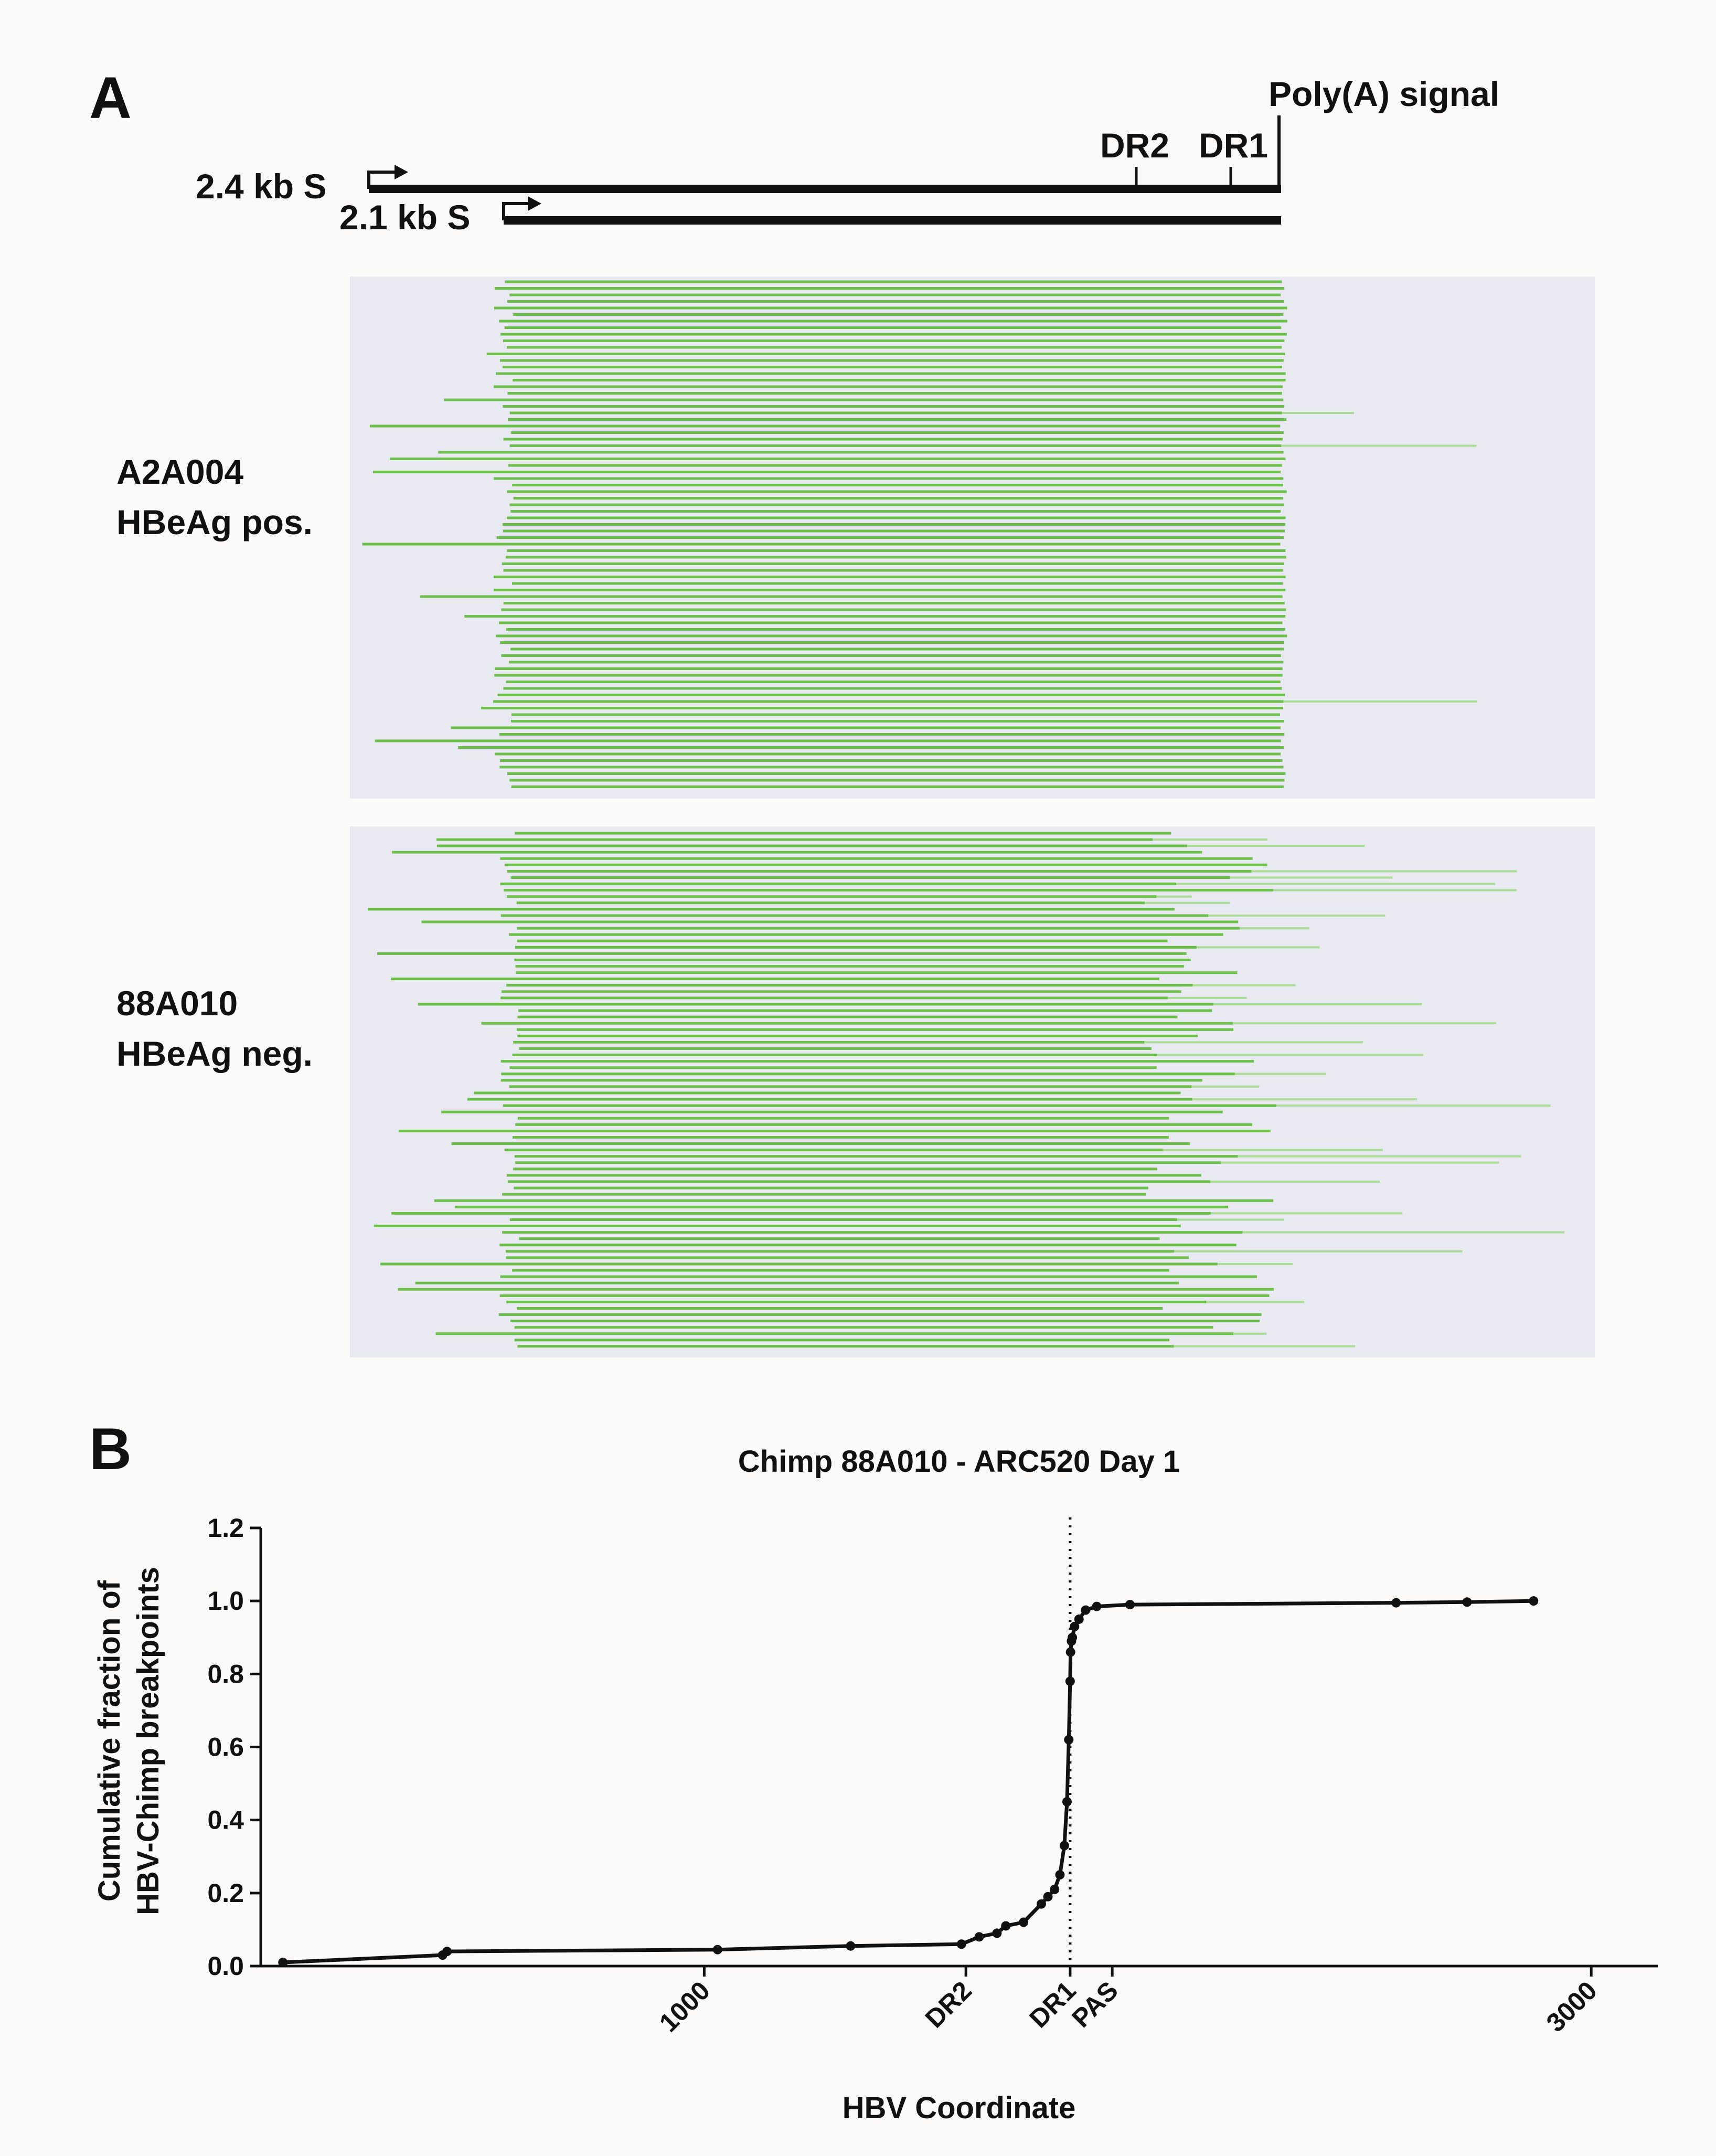 Image resolution: width=1716 pixels, height=2156 pixels. What do you see at coordinates (225, 1966) in the screenshot?
I see `y-tick-label: 0.0` at bounding box center [225, 1966].